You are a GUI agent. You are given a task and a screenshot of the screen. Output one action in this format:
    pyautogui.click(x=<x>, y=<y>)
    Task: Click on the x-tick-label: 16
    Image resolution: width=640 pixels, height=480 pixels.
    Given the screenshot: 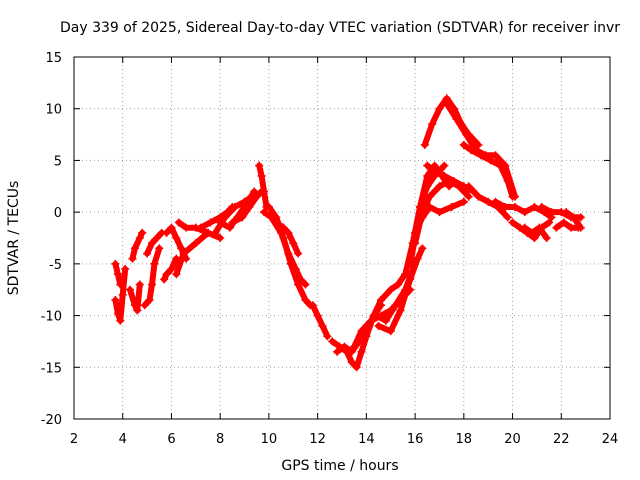 What is the action you would take?
    pyautogui.click(x=415, y=439)
    